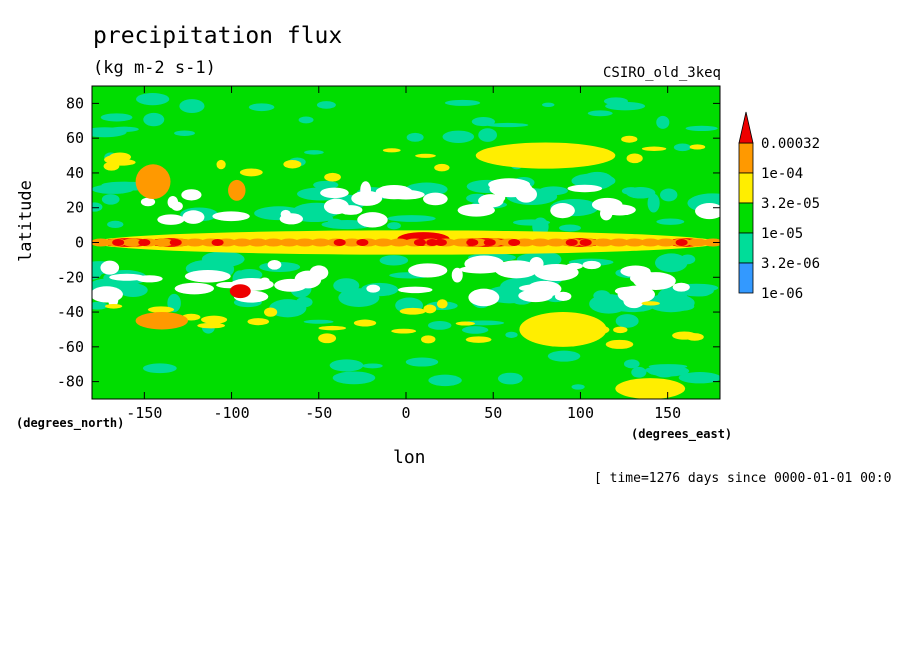 Image resolution: width=904 pixels, height=654 pixels. I want to click on y-tick-label: -20, so click(70, 277).